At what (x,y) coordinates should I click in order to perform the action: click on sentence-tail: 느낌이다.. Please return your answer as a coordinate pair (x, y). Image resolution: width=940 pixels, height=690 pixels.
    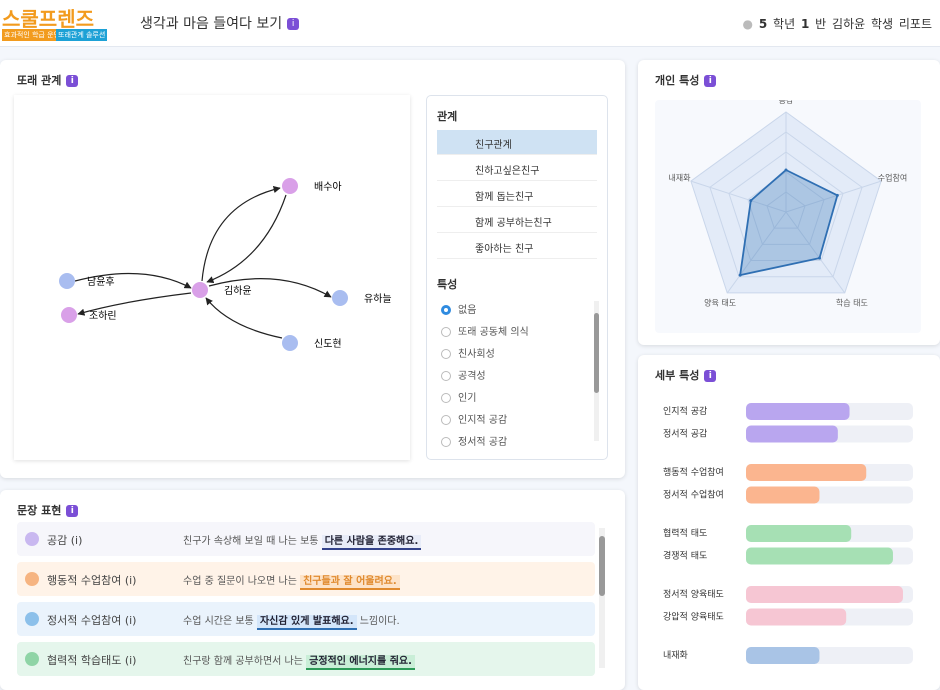
    Looking at the image, I should click on (379, 621).